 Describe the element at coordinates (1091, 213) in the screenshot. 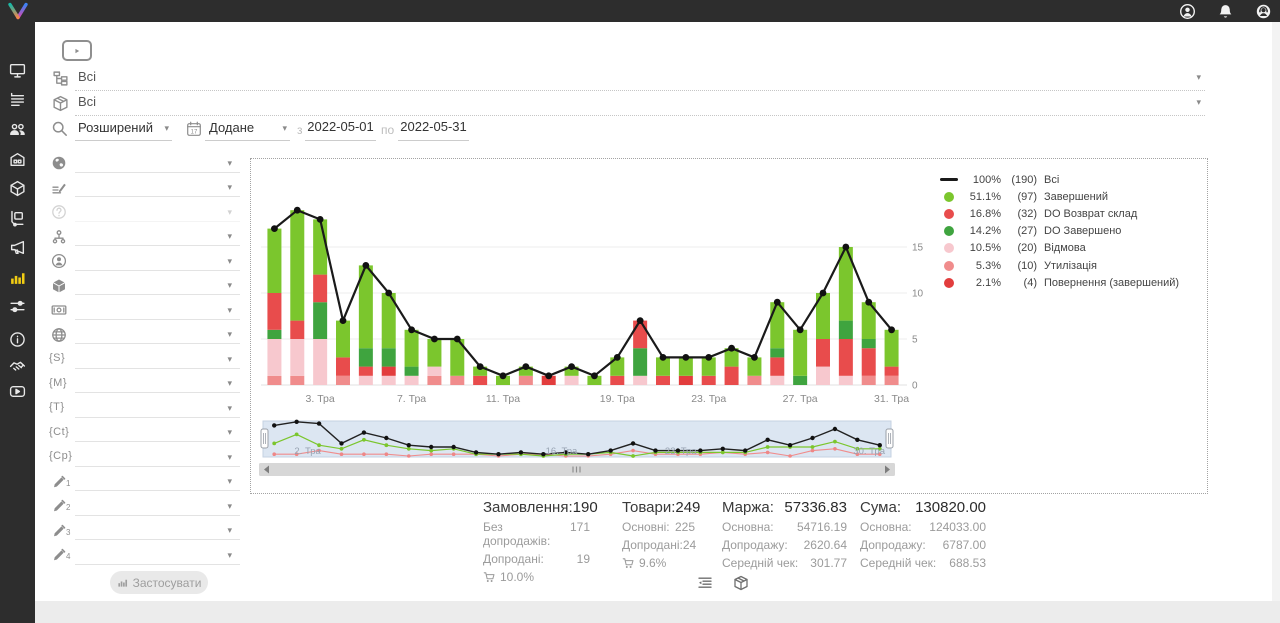

I see `legend-label: DO Возврат склад` at that location.